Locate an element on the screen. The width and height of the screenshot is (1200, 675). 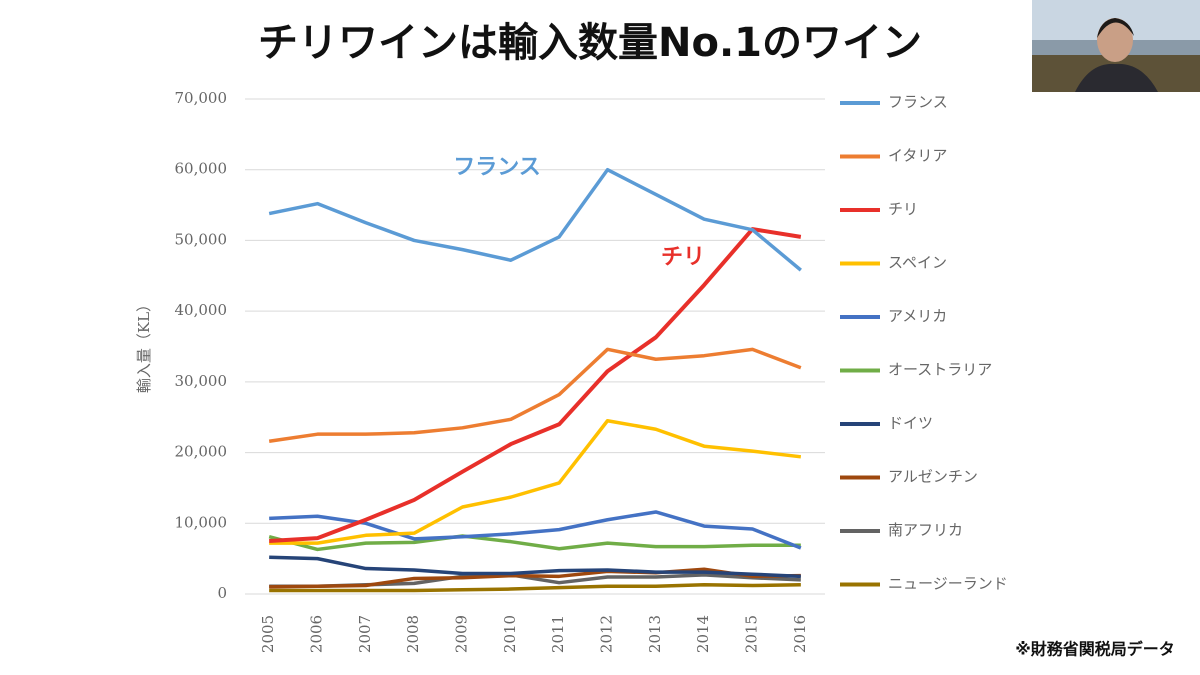
x-tick-label: 2005 is located at coordinates (268, 634).